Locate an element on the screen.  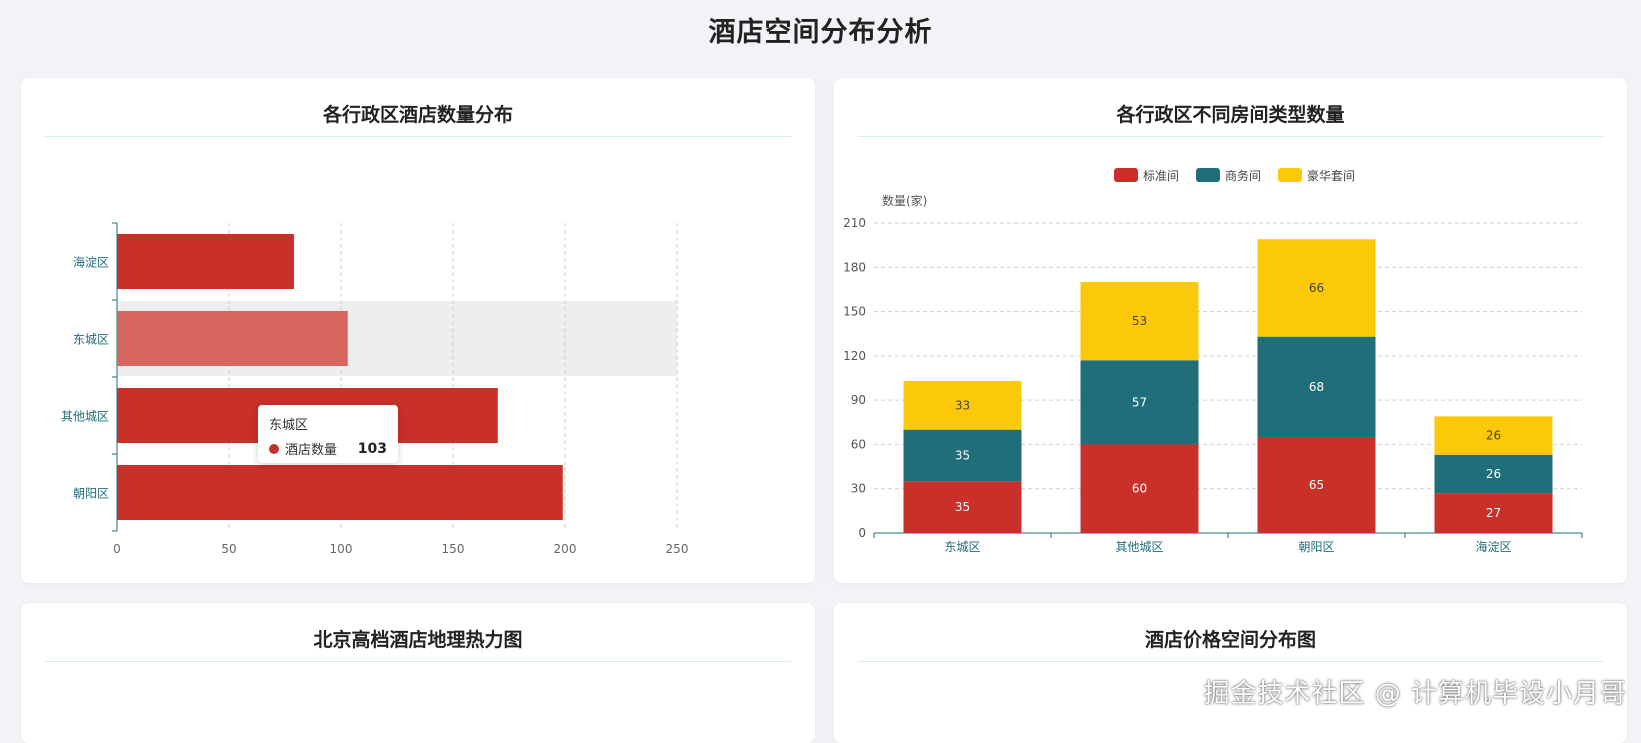
page-title: 酒店空间分布分析 is located at coordinates (820, 29).